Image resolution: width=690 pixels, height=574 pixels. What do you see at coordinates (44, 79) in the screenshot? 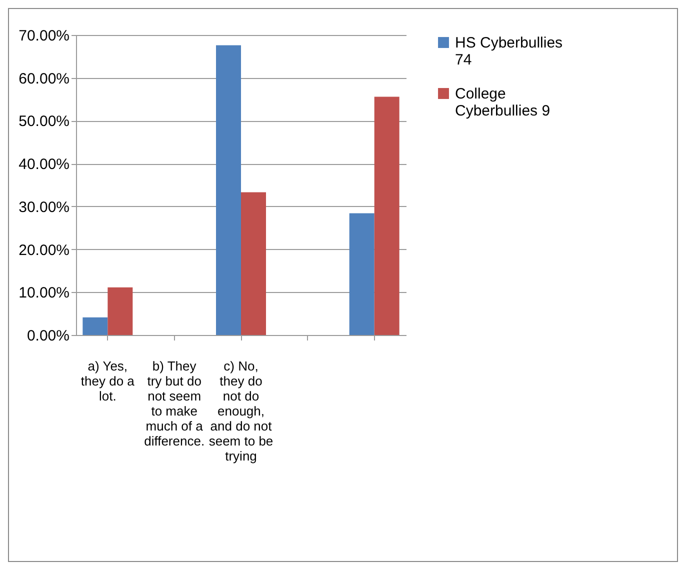
I see `y-tick-label: 60.00%` at bounding box center [44, 79].